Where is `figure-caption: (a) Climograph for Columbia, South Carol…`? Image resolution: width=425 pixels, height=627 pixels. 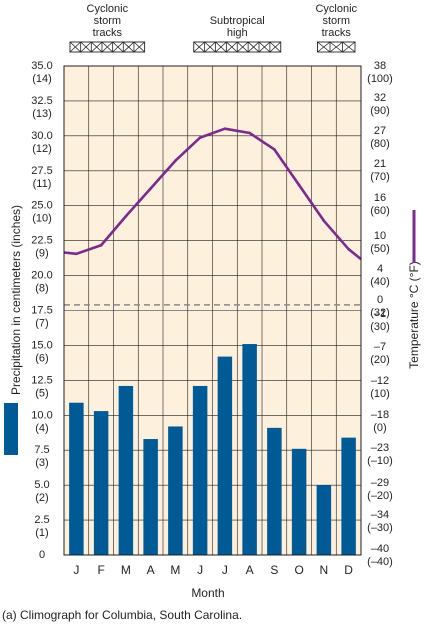
figure-caption: (a) Climograph for Columbia, South Carol… is located at coordinates (122, 615).